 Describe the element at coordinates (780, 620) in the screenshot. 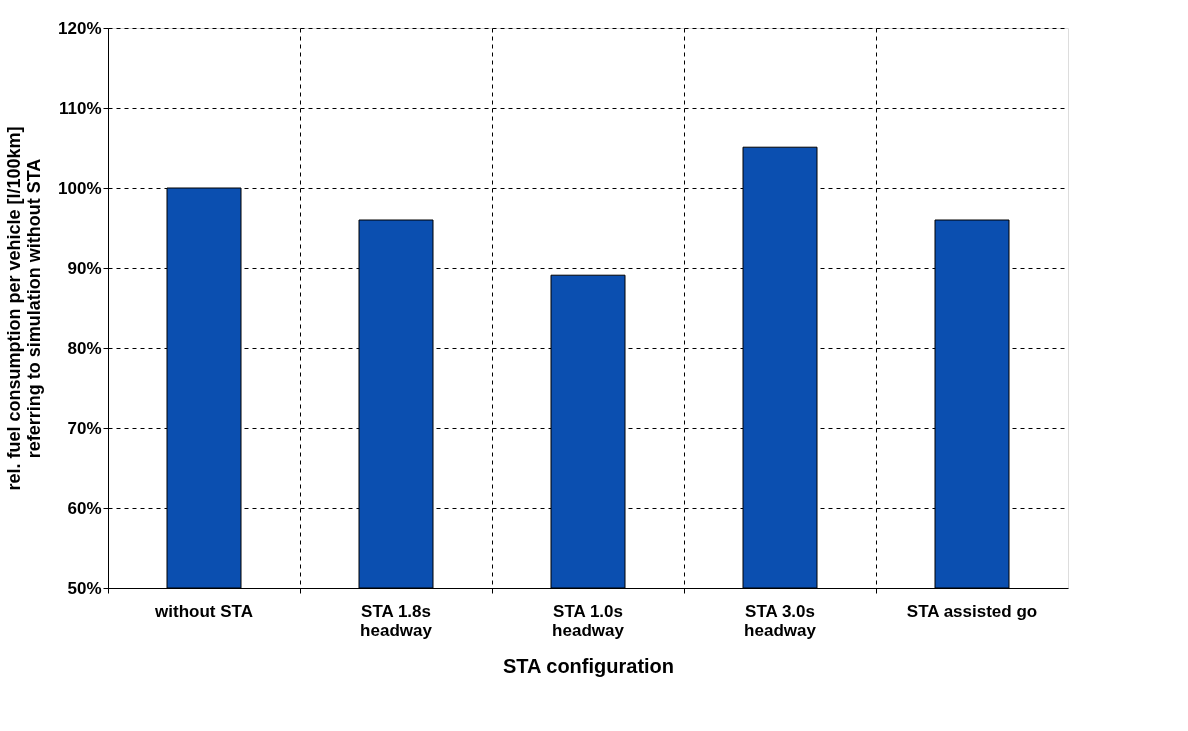

I see `x-tick-label: STA 3.0s headway` at that location.